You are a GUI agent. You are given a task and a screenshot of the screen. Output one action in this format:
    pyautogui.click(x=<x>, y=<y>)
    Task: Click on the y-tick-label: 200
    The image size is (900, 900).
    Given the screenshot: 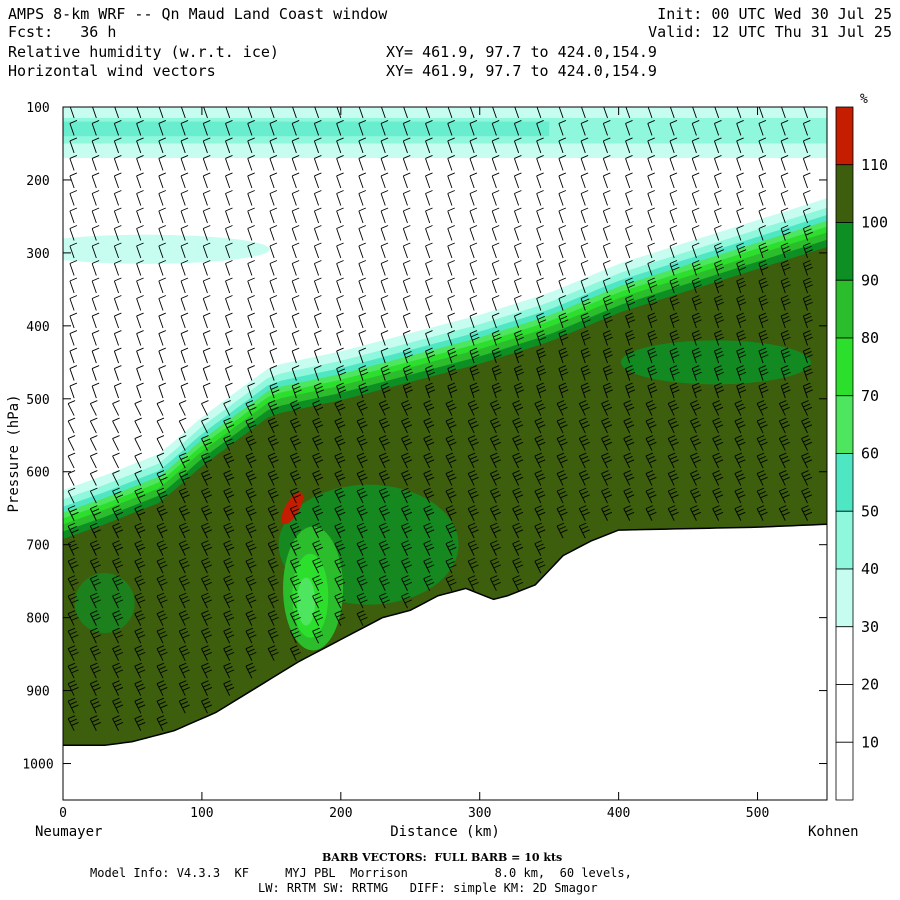 What is the action you would take?
    pyautogui.click(x=37, y=181)
    